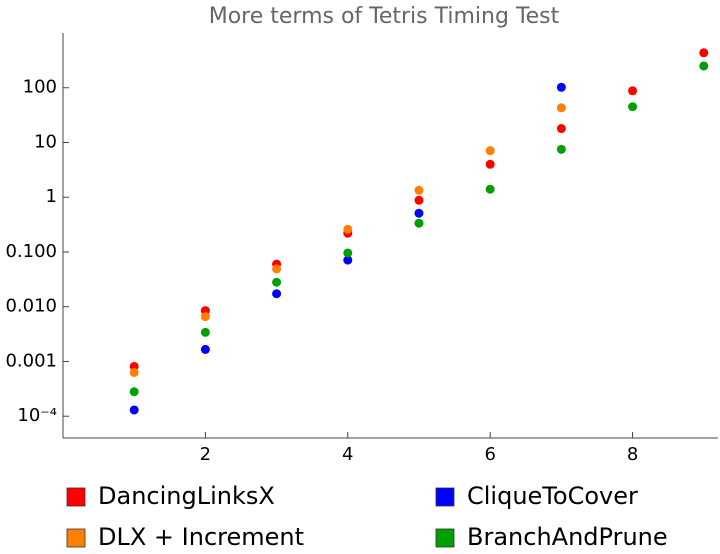 The height and width of the screenshot is (554, 720). What do you see at coordinates (347, 454) in the screenshot?
I see `x-tick-label: 4` at bounding box center [347, 454].